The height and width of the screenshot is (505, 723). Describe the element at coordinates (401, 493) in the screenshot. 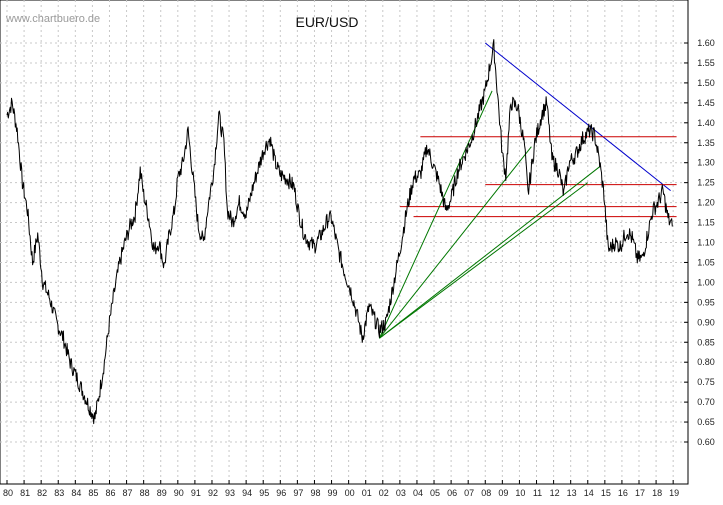

I see `x-tick-label: 03` at that location.